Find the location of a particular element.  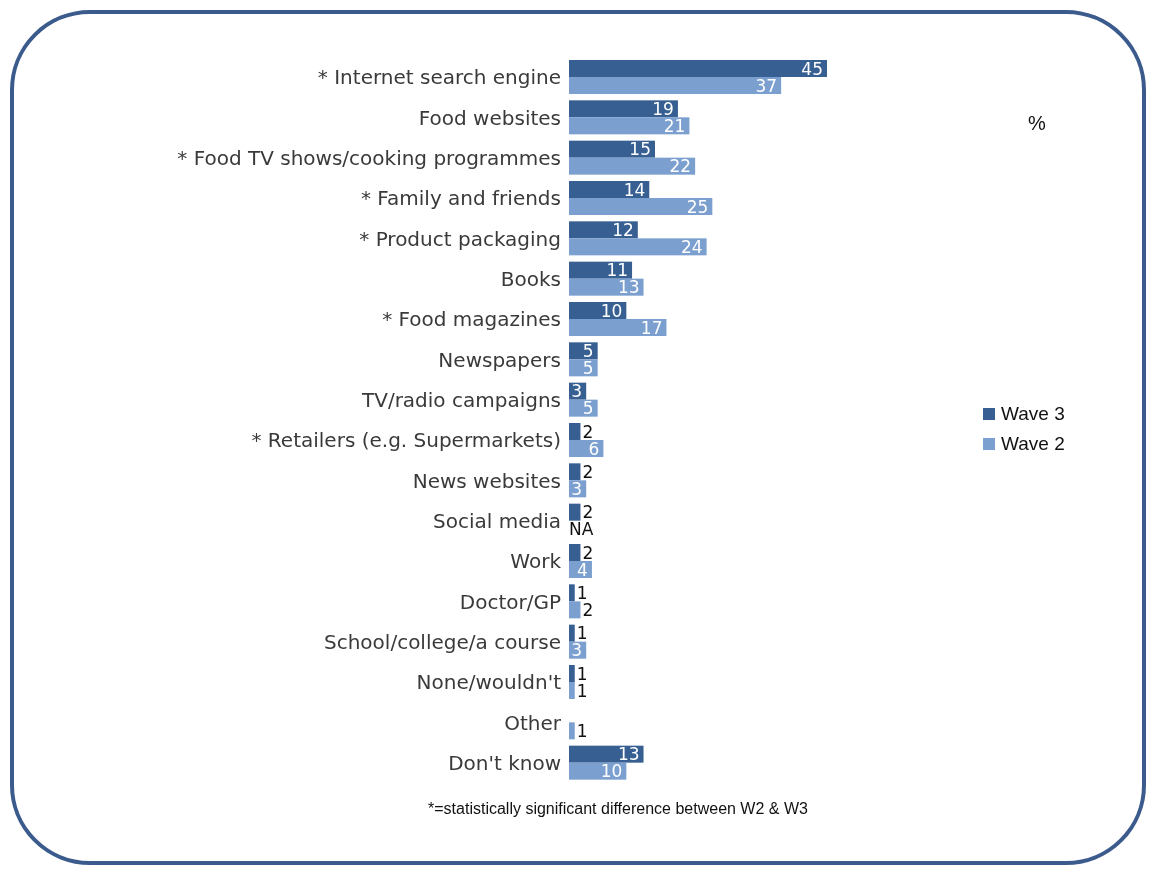

data-label: 10 is located at coordinates (611, 310).